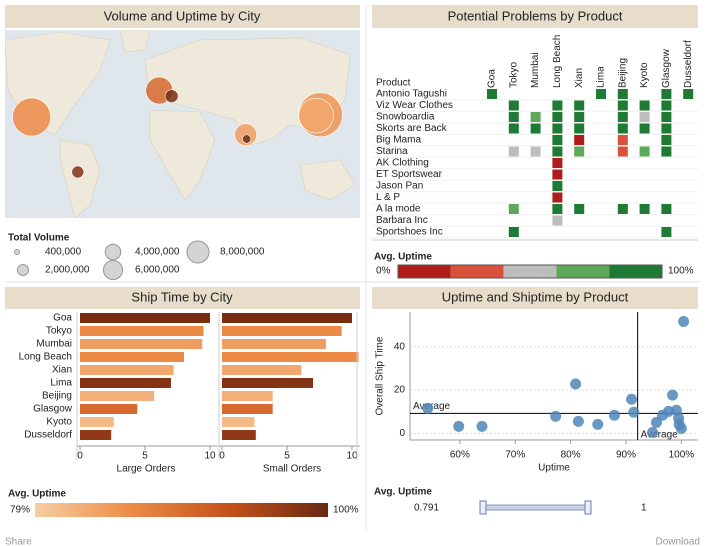  What do you see at coordinates (63, 252) in the screenshot?
I see `size-legend-label: 400,000` at bounding box center [63, 252].